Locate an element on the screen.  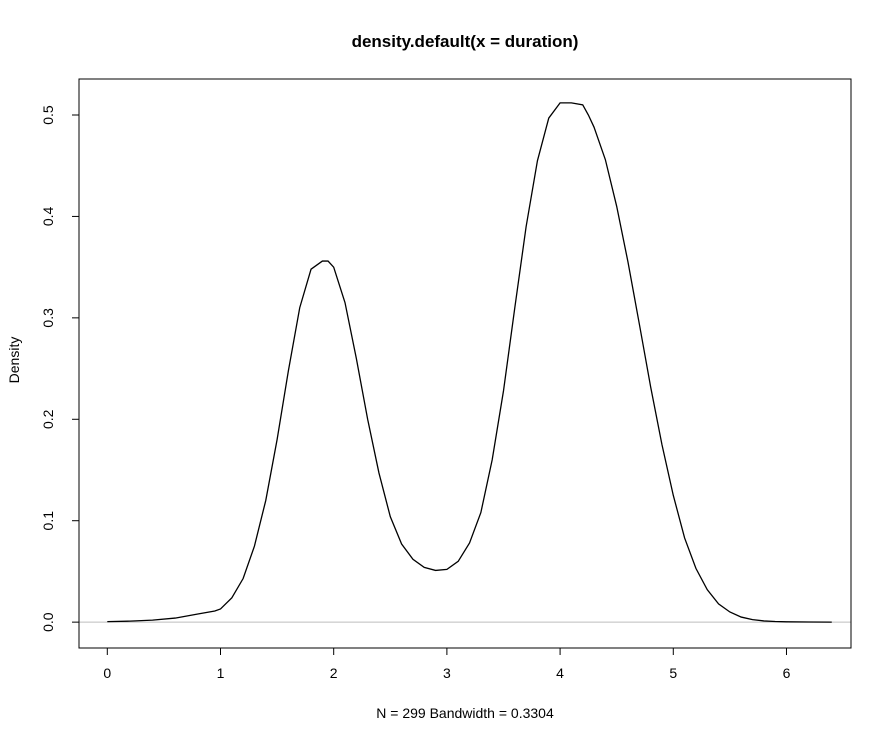
y-axis-title: Density is located at coordinates (14, 360).